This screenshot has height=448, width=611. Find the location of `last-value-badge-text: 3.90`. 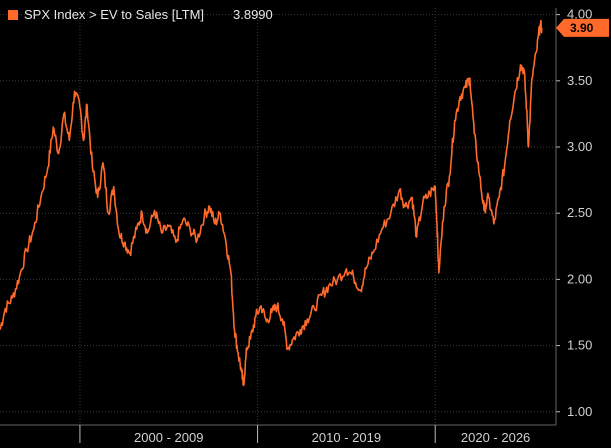

last-value-badge-text: 3.90 is located at coordinates (582, 28).